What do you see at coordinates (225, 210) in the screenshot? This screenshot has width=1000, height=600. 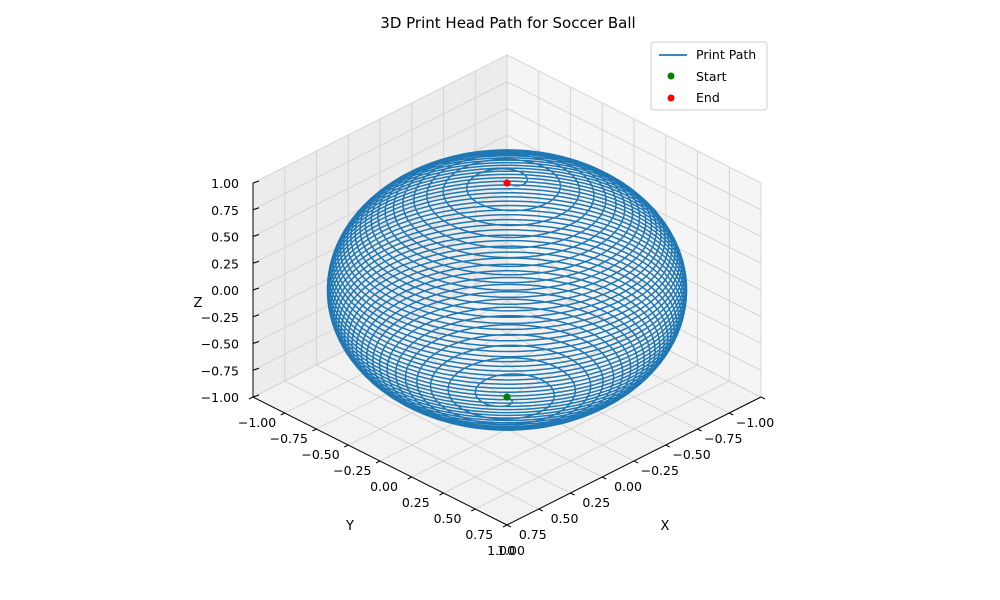 I see `z-tick-label-7: 0.75` at bounding box center [225, 210].